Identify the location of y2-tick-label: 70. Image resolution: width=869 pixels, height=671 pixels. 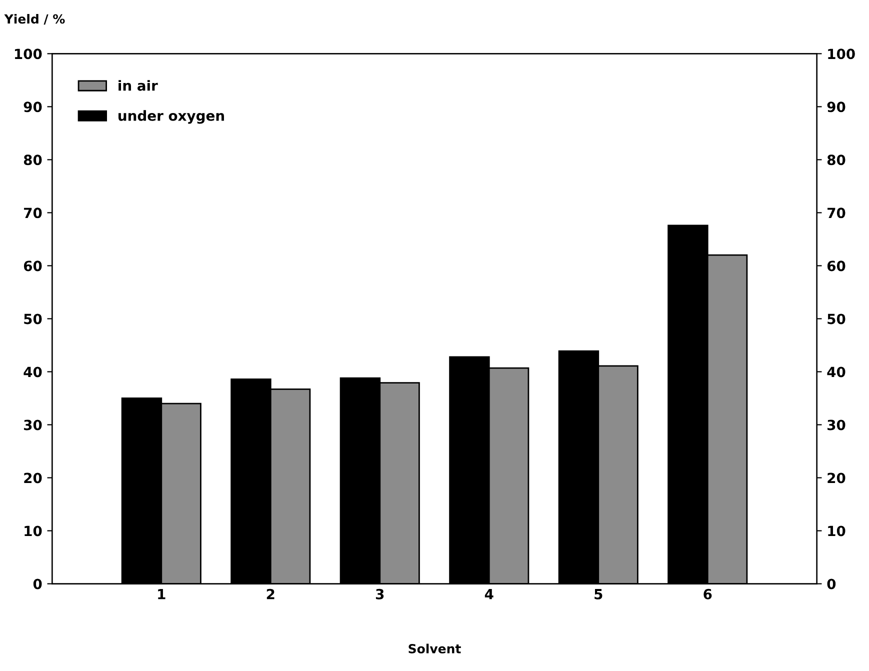
(837, 213).